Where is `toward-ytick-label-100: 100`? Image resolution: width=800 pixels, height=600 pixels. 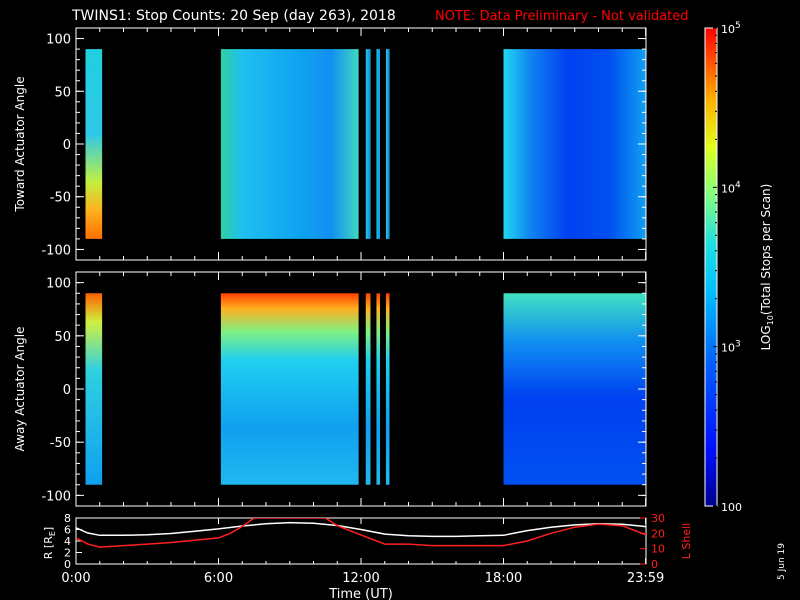 toward-ytick-label-100: 100 is located at coordinates (58, 40).